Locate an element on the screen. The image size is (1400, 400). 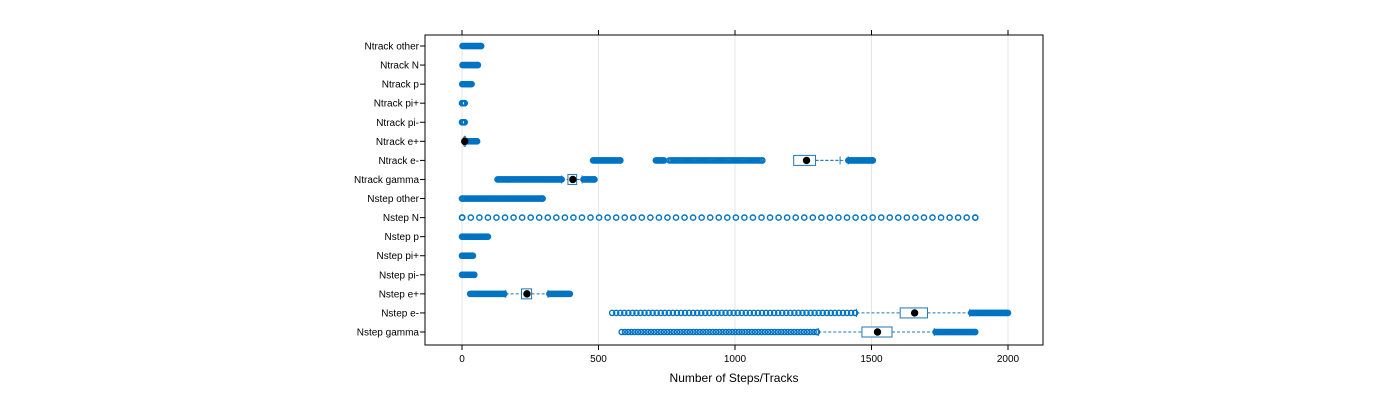
box-nstep-n is located at coordinates (718, 217).